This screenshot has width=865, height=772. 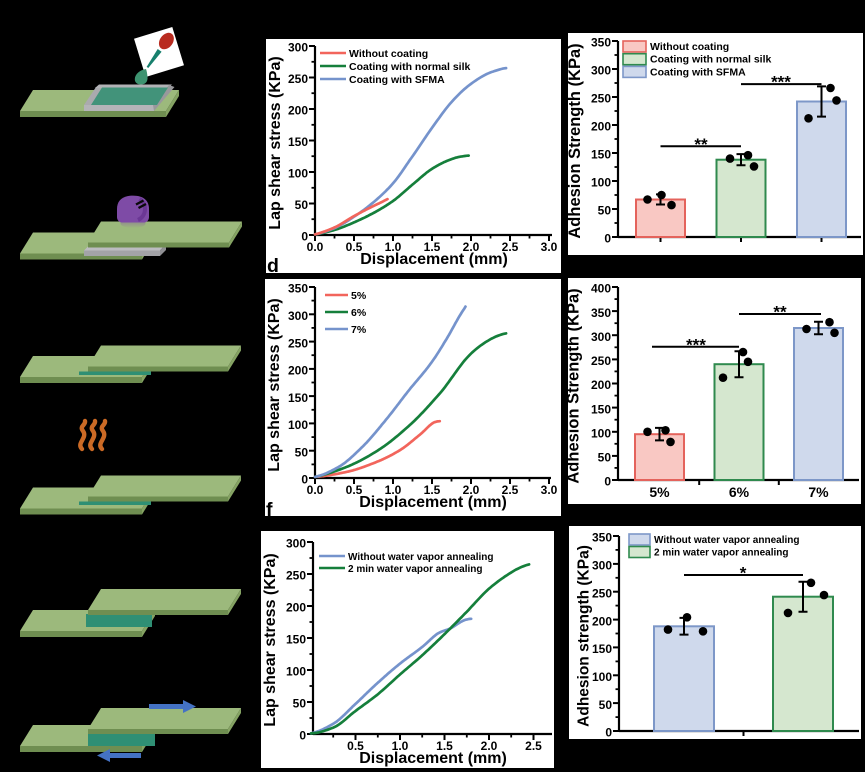 I want to click on svg-text: f, so click(x=269, y=507).